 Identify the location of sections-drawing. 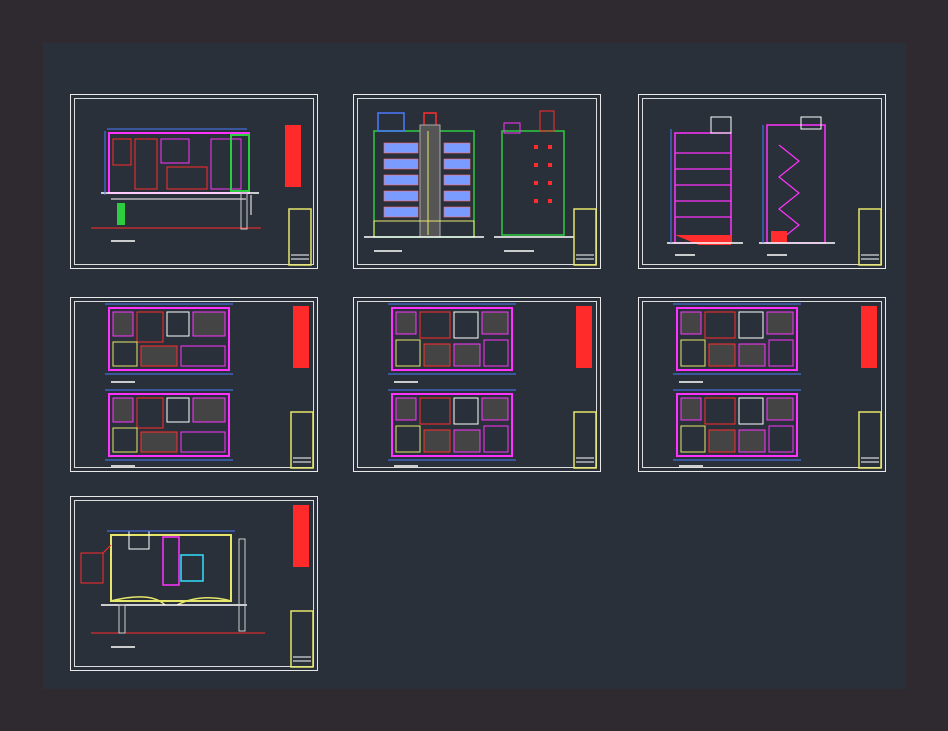
(774, 191).